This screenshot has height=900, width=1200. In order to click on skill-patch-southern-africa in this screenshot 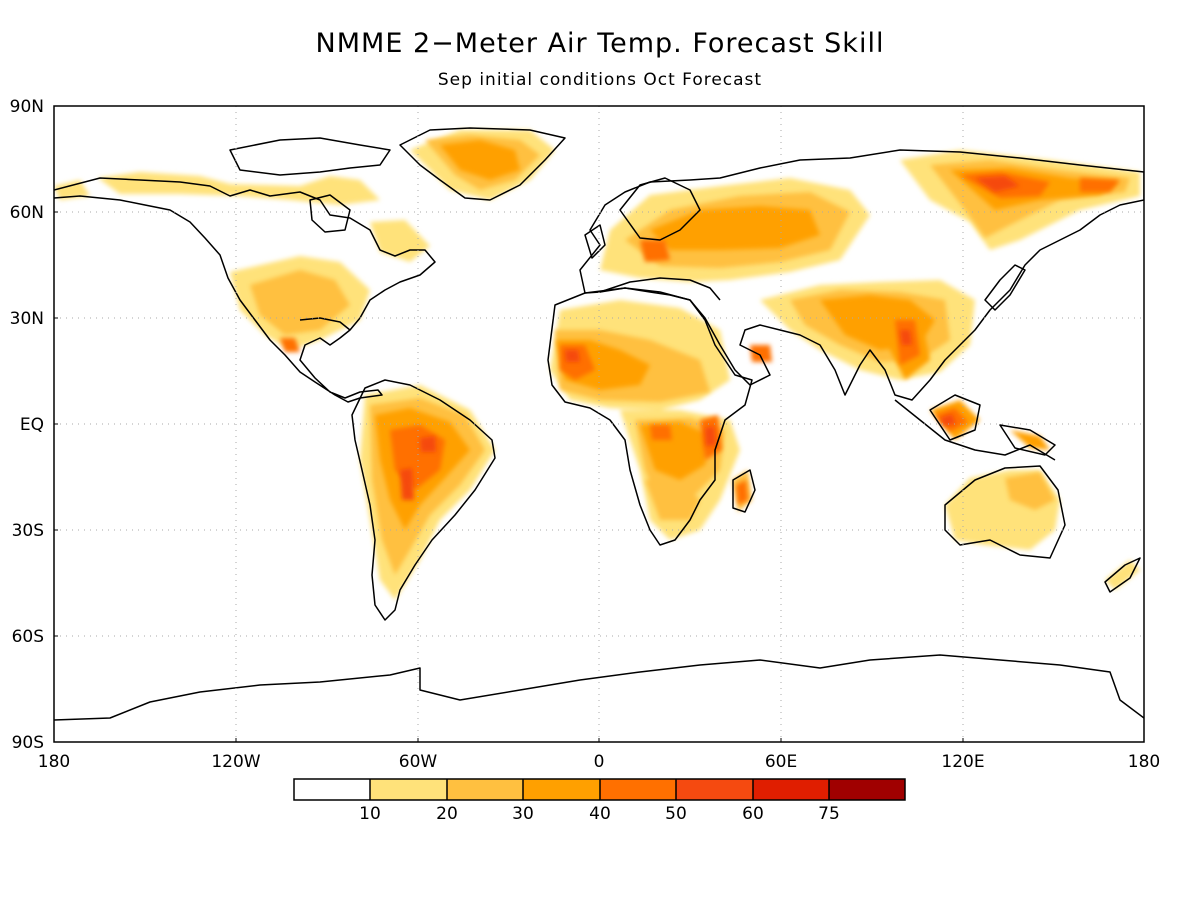, I will do `click(672, 500)`.